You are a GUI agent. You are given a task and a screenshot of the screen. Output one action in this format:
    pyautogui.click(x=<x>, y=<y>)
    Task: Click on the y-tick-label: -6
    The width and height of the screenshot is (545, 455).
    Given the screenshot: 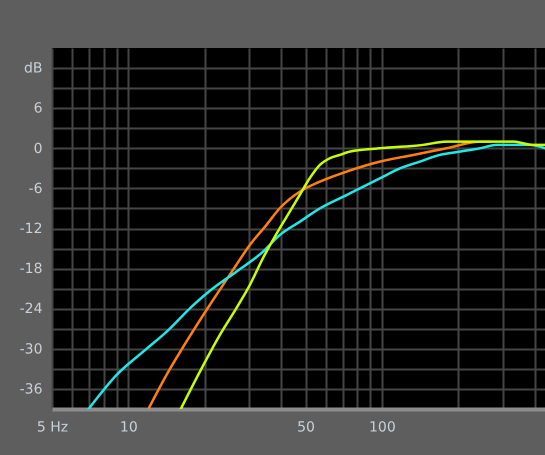 What is the action you would take?
    pyautogui.click(x=35, y=188)
    